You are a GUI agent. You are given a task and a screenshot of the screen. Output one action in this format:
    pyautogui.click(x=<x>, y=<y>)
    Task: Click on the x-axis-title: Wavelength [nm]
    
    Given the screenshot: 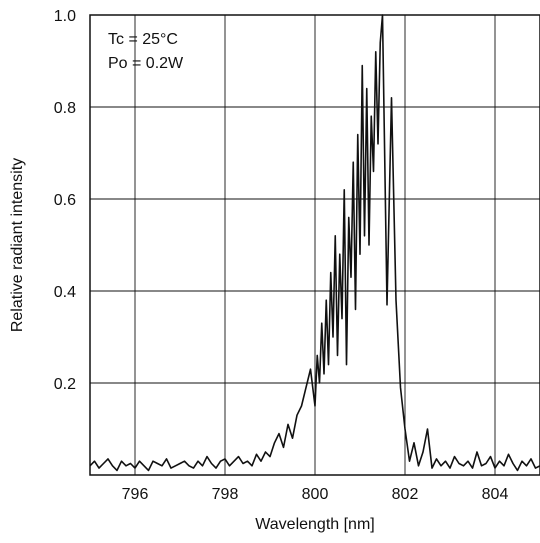 What is the action you would take?
    pyautogui.click(x=314, y=524)
    